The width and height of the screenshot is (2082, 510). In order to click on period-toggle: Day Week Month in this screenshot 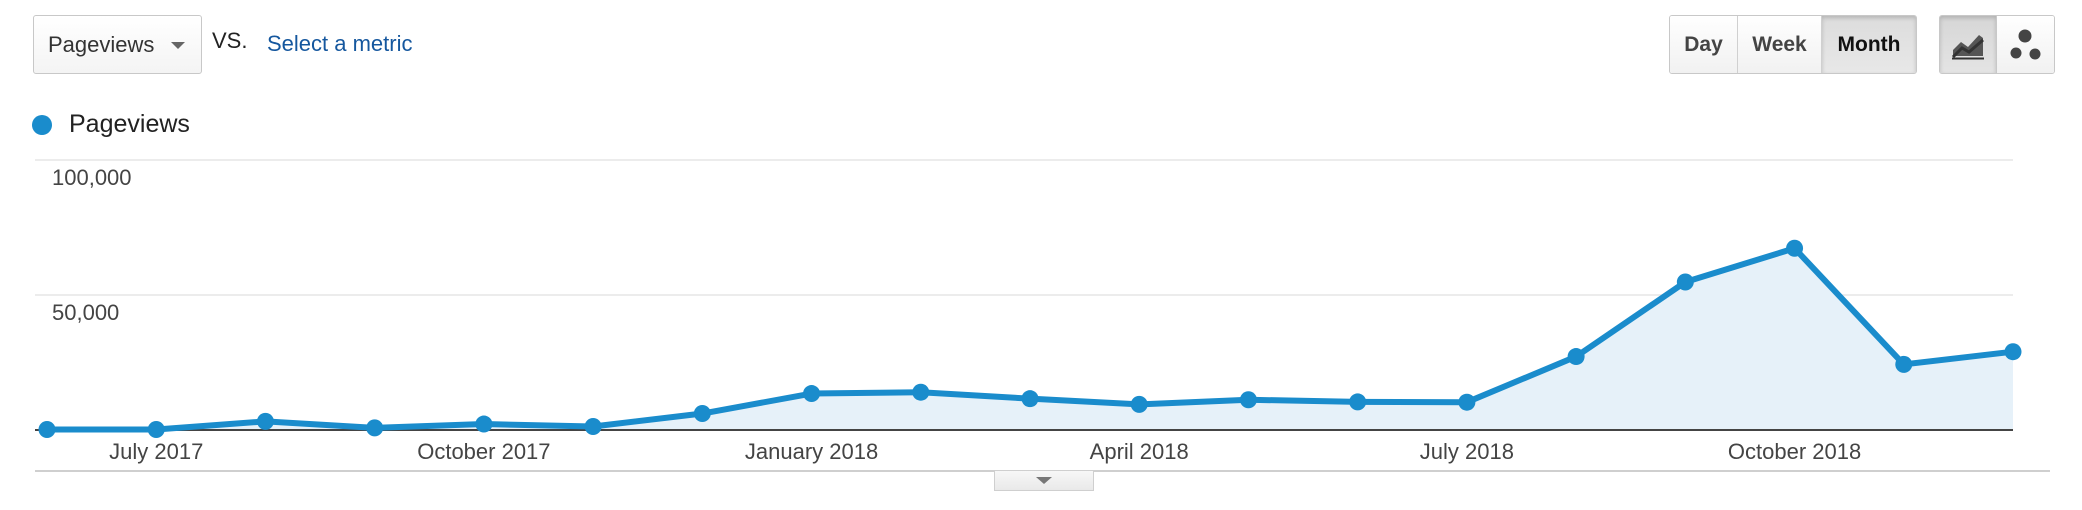, I will do `click(1793, 44)`.